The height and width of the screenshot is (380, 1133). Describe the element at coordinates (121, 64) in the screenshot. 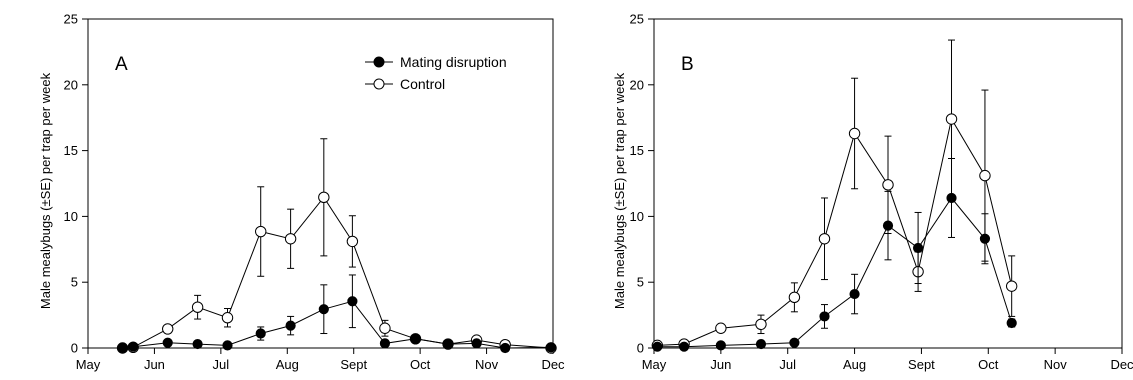

I see `panel-label: A` at that location.